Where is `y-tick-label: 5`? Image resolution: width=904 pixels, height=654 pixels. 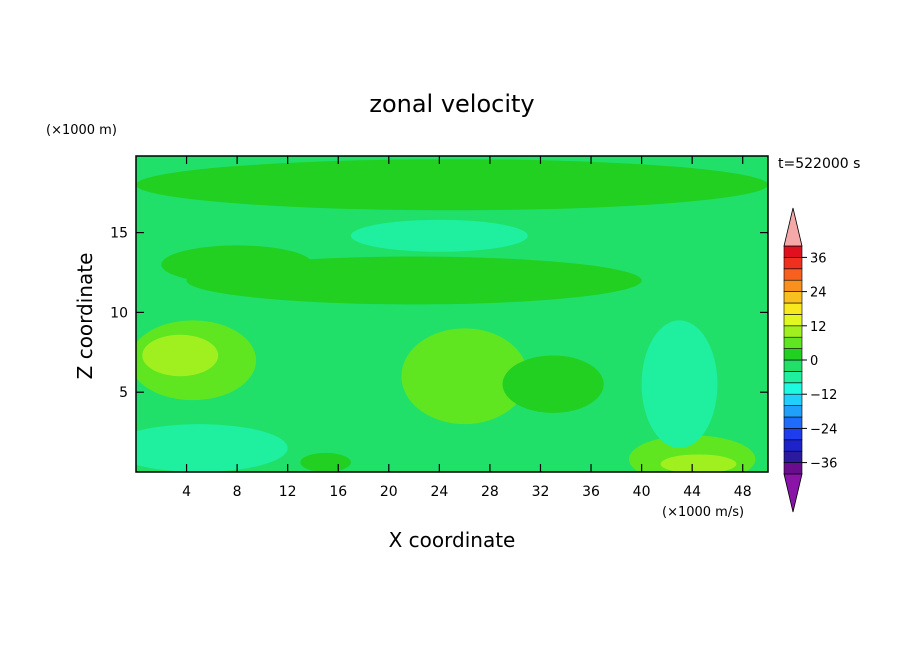
y-tick-label: 5 is located at coordinates (123, 393).